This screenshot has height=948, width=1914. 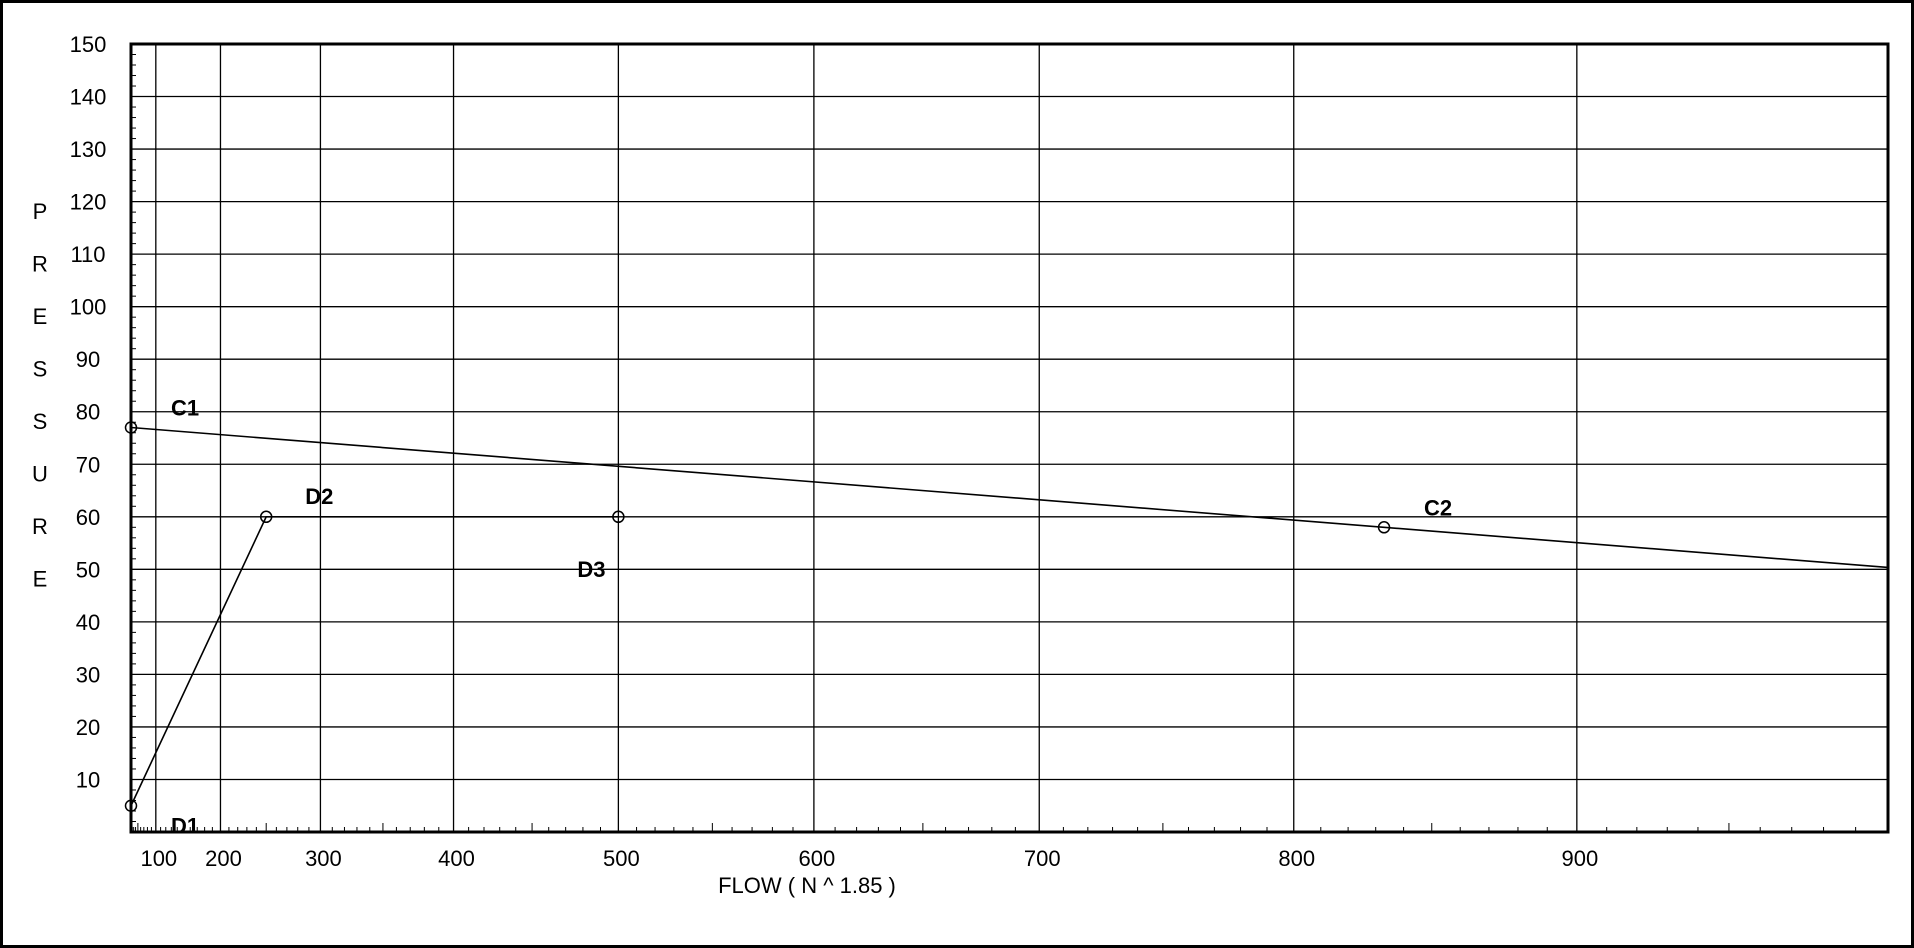 What do you see at coordinates (223, 858) in the screenshot?
I see `x-tick-label-200: 200` at bounding box center [223, 858].